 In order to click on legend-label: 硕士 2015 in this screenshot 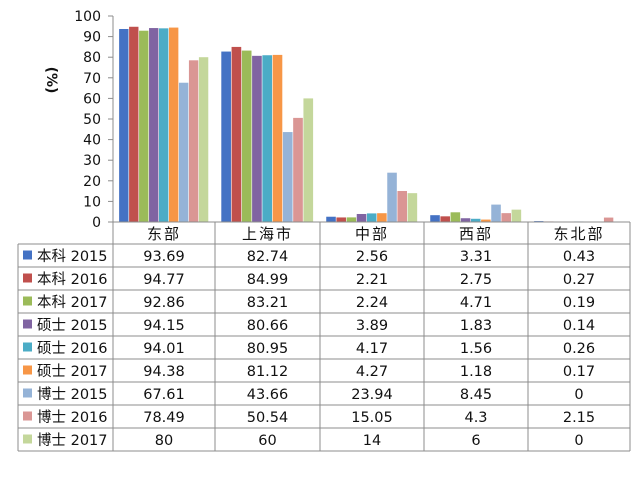, I will do `click(72, 325)`.